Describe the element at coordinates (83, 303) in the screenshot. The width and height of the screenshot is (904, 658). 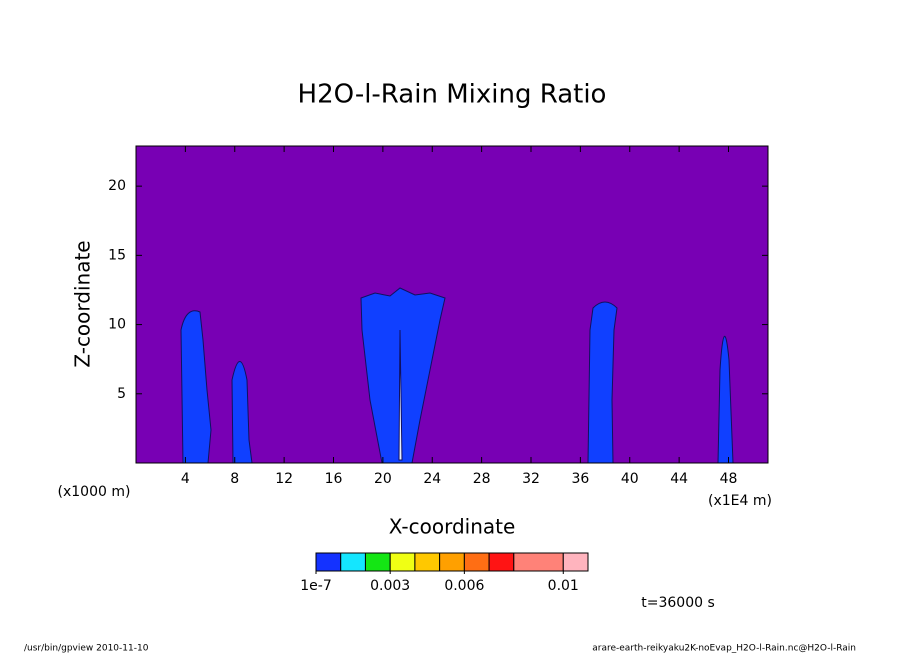
I see `y-axis-label: Z-coordinate` at that location.